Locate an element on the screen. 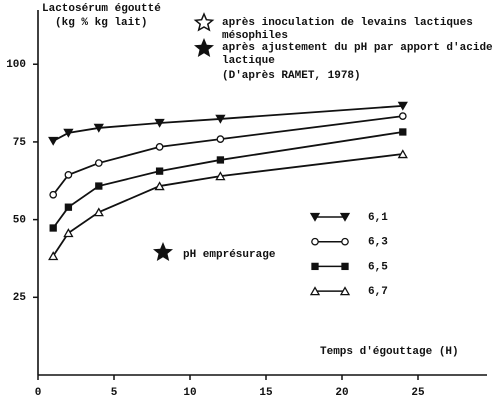 This screenshot has height=403, width=500. x-tick-label: 15 is located at coordinates (266, 393).